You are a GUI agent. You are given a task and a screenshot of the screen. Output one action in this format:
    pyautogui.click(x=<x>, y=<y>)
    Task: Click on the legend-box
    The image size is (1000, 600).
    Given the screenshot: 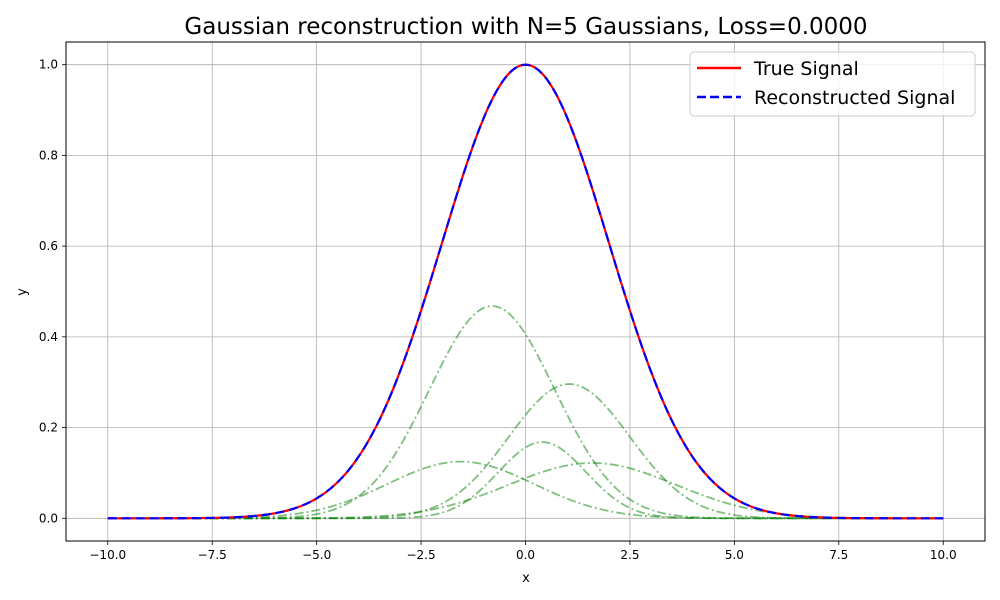 What is the action you would take?
    pyautogui.click(x=832, y=84)
    